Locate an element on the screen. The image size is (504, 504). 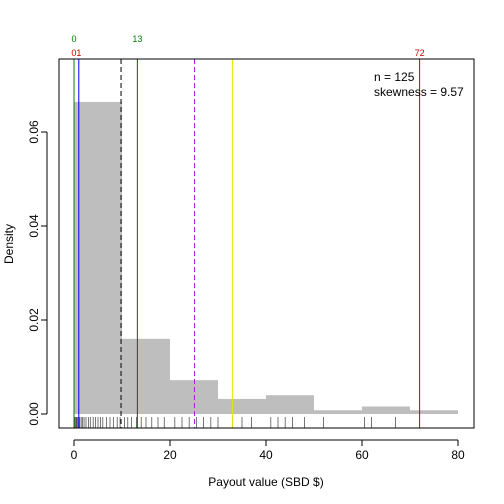
x-tick-label-4: 80 is located at coordinates (458, 455).